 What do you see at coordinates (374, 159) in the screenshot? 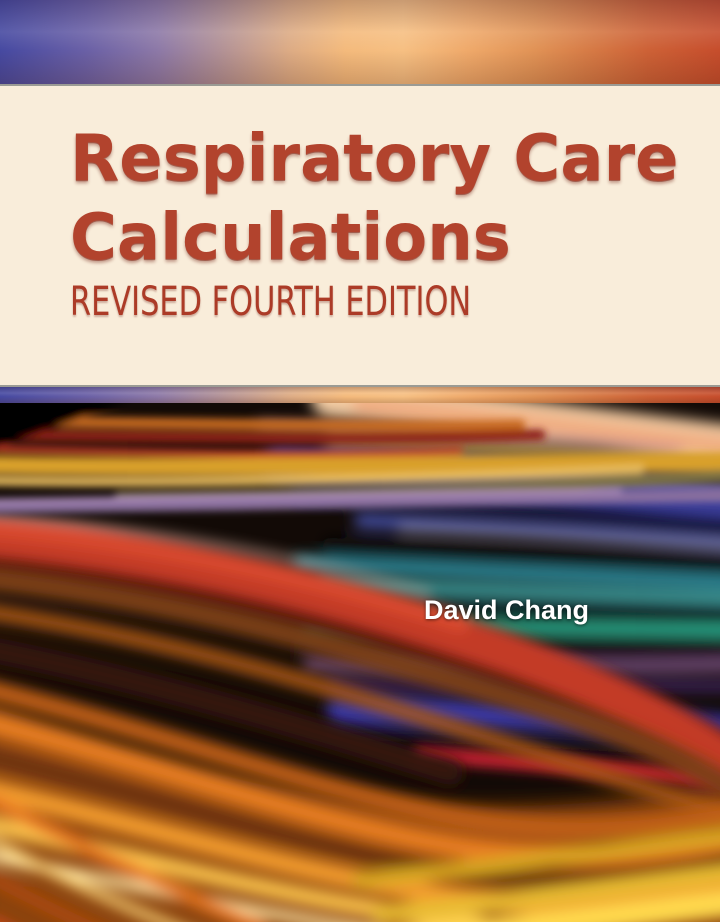
I see `title-line1: Respiratory Care` at bounding box center [374, 159].